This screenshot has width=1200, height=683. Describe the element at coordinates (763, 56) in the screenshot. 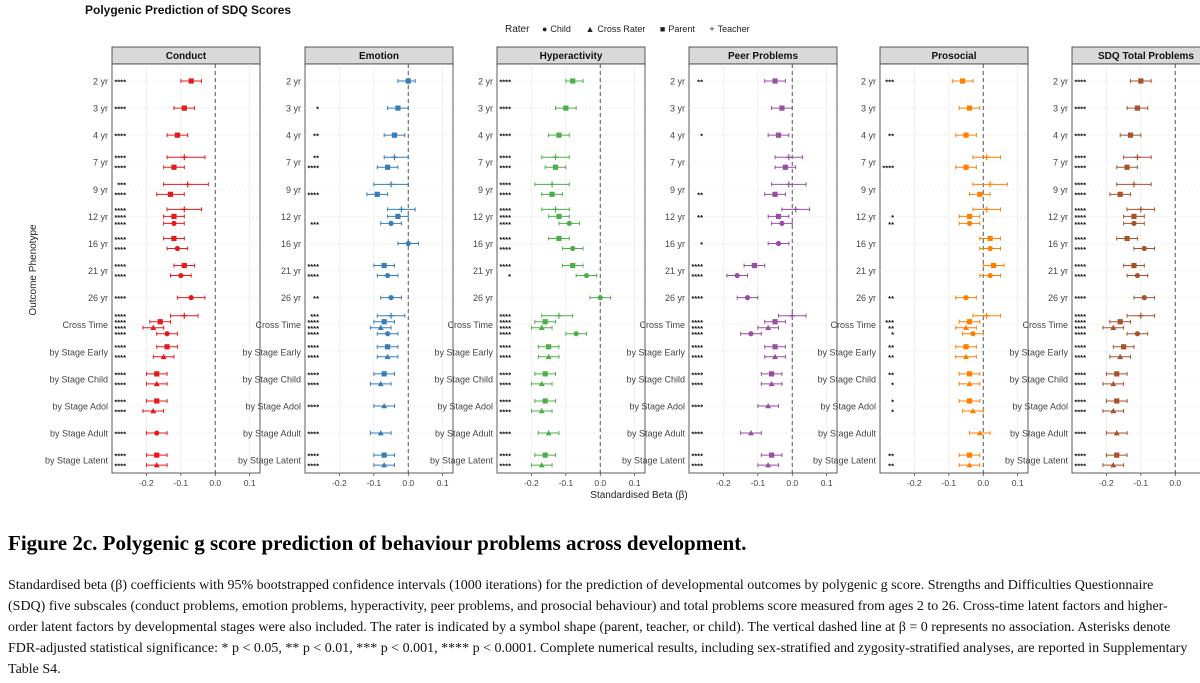

I see `panel-title-peer-problems: Peer Problems` at that location.